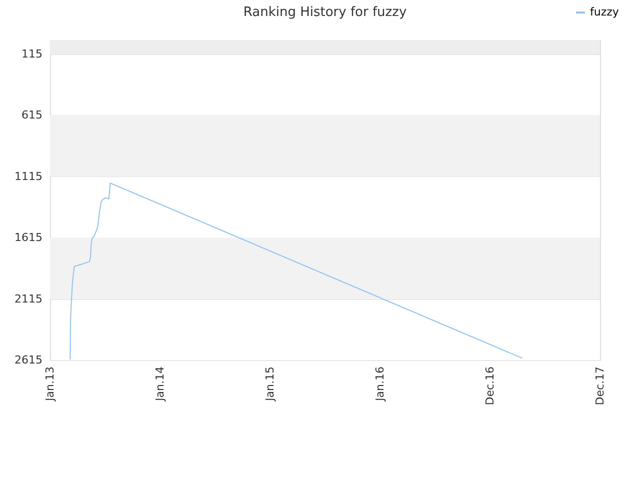 This screenshot has height=480, width=640. Describe the element at coordinates (605, 12) in the screenshot. I see `legend-label: fuzzy` at that location.